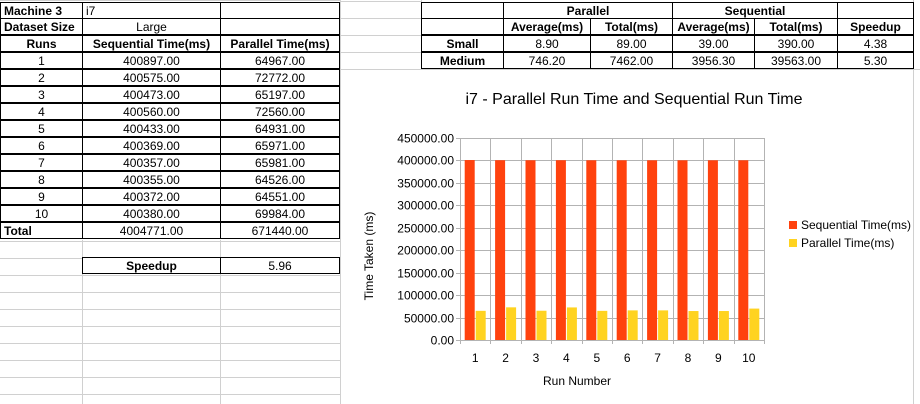 The image size is (920, 404). I want to click on x-tick-label: 7, so click(657, 358).